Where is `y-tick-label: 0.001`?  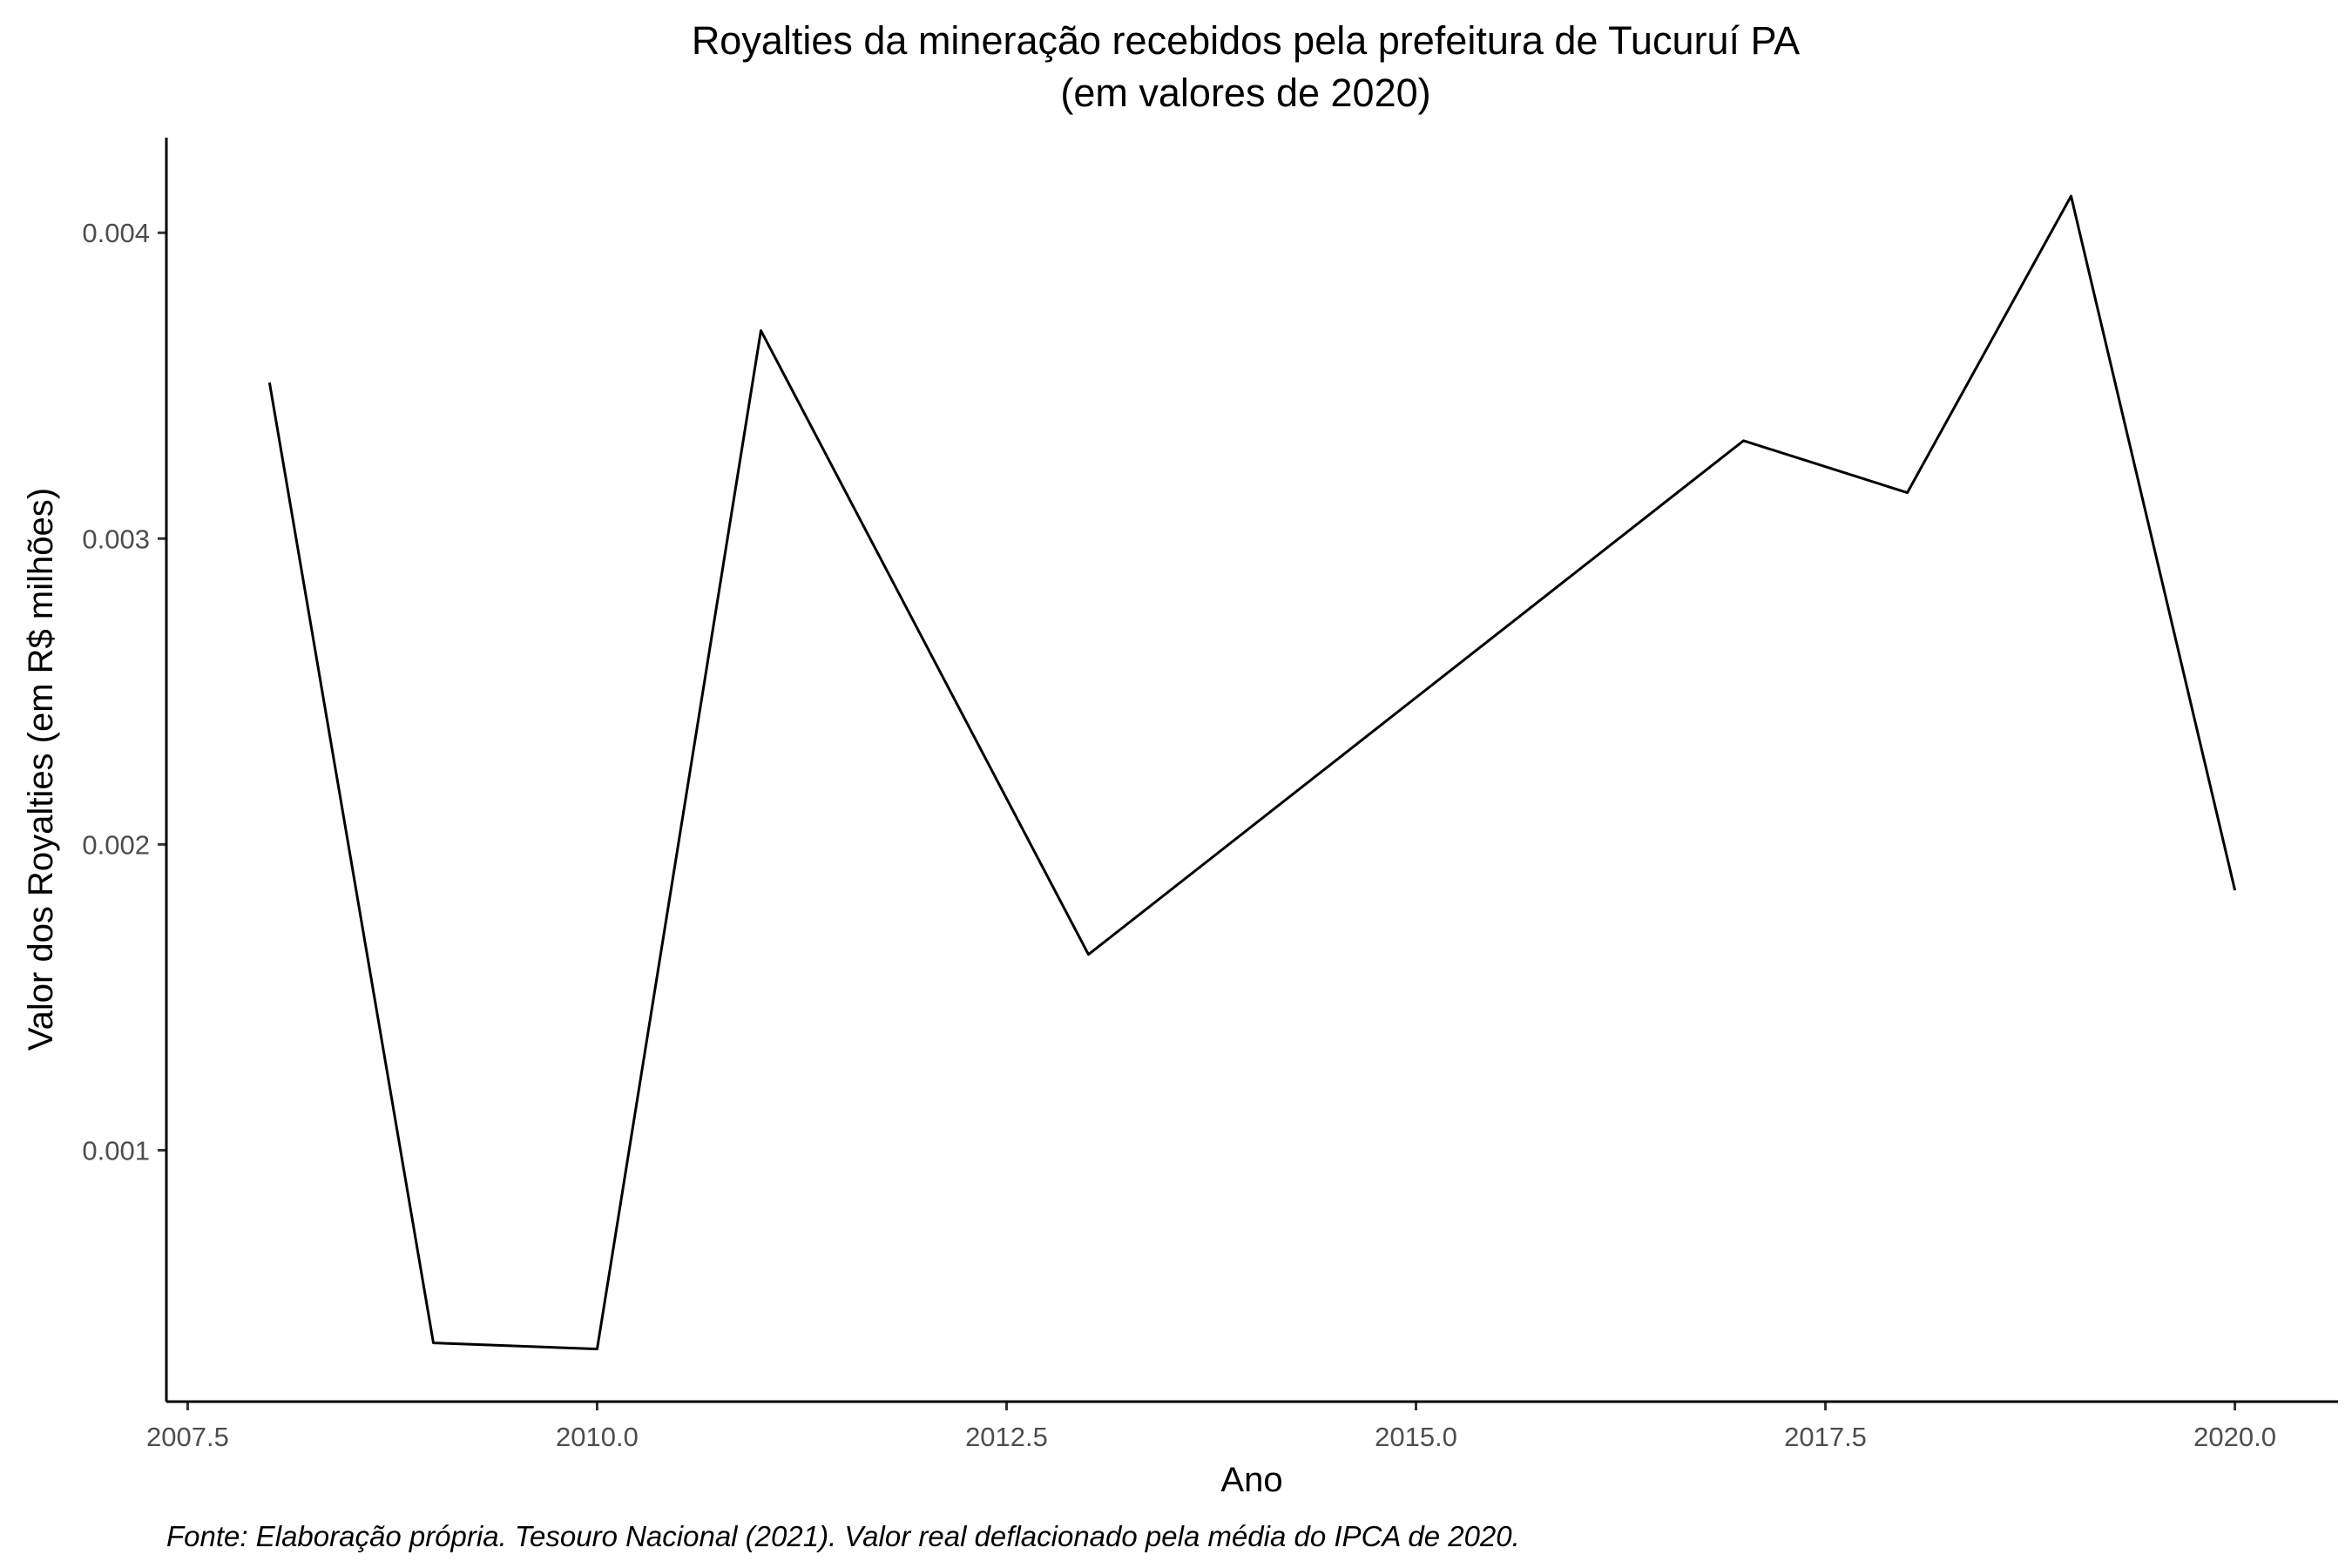
y-tick-label: 0.001 is located at coordinates (116, 1150).